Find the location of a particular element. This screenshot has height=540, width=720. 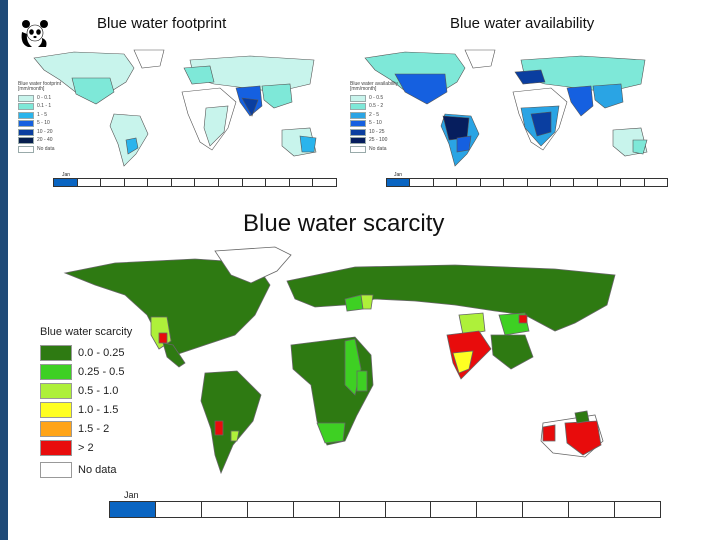

legend-item: 0 - 0.5 is located at coordinates (380, 98).